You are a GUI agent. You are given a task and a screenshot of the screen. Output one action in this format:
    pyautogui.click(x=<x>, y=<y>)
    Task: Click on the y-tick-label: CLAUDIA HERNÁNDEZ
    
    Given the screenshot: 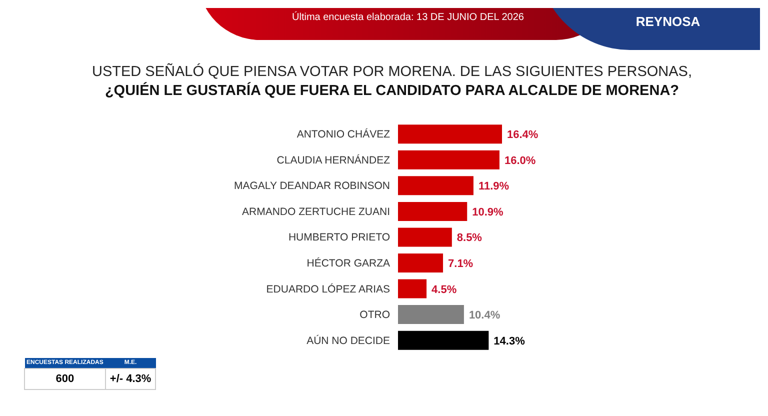 What is the action you would take?
    pyautogui.click(x=333, y=159)
    